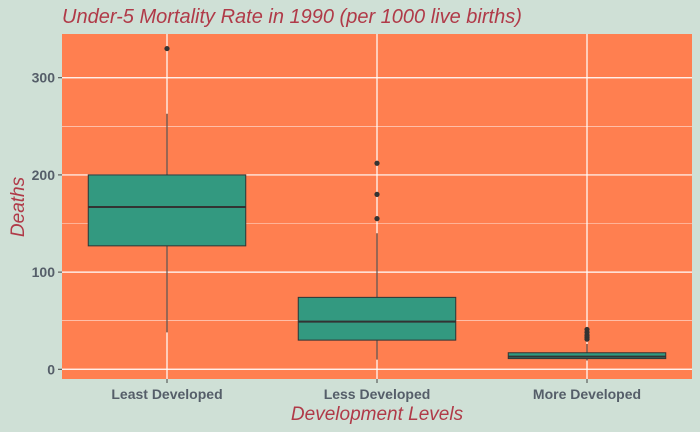 Image resolution: width=700 pixels, height=432 pixels. What do you see at coordinates (44, 78) in the screenshot?
I see `y-tick-label: 300` at bounding box center [44, 78].